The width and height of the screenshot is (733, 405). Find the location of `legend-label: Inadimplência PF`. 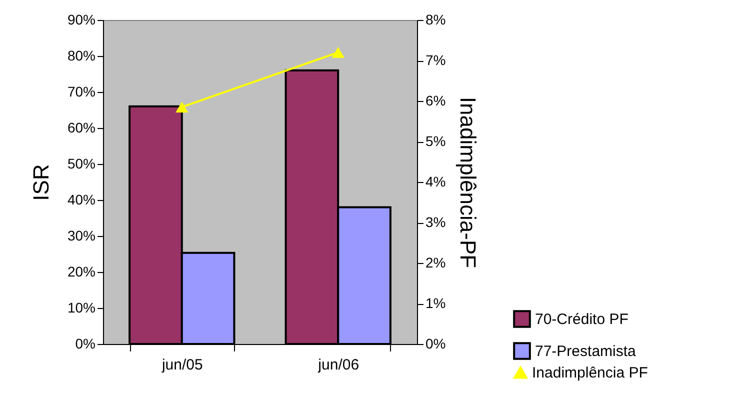

legend-label: Inadimplência PF is located at coordinates (590, 373).